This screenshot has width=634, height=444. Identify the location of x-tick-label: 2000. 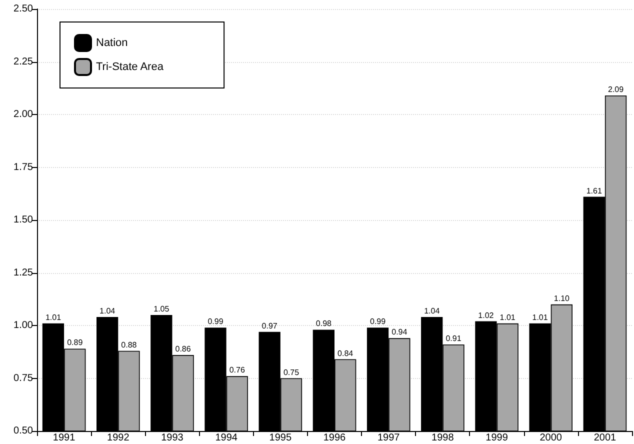
(551, 438).